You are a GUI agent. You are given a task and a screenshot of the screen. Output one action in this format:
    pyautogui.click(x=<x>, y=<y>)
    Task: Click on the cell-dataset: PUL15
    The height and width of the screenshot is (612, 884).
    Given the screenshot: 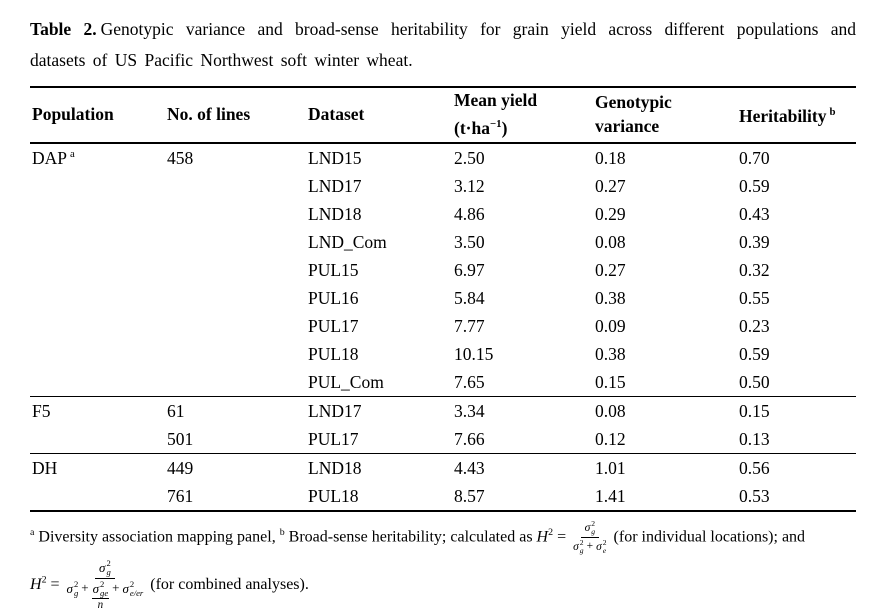 What is the action you would take?
    pyautogui.click(x=333, y=269)
    